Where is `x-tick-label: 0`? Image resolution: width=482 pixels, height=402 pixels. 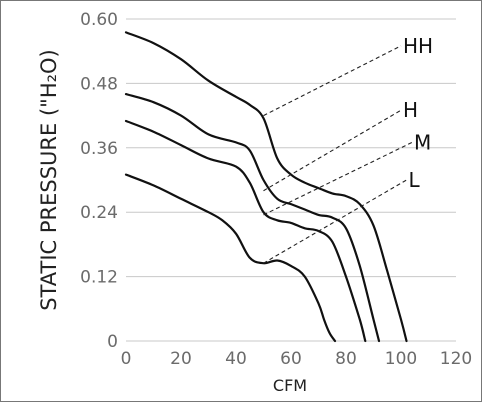
x-tick-label: 0 is located at coordinates (126, 359).